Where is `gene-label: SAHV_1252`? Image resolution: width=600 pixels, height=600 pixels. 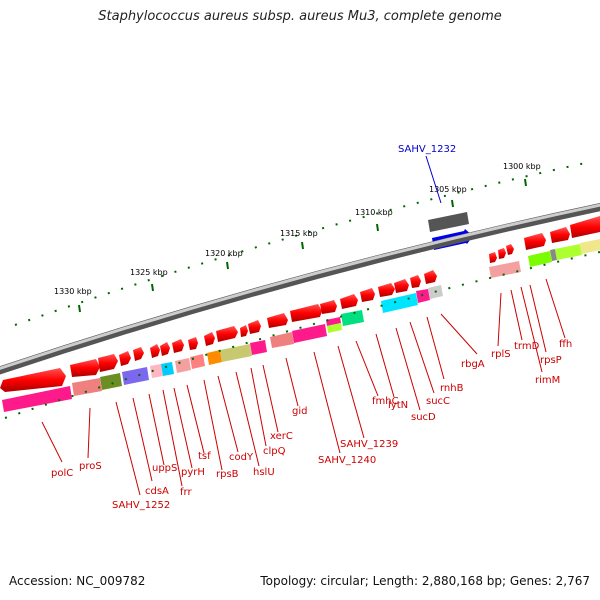 gene-label: SAHV_1252 is located at coordinates (141, 505).